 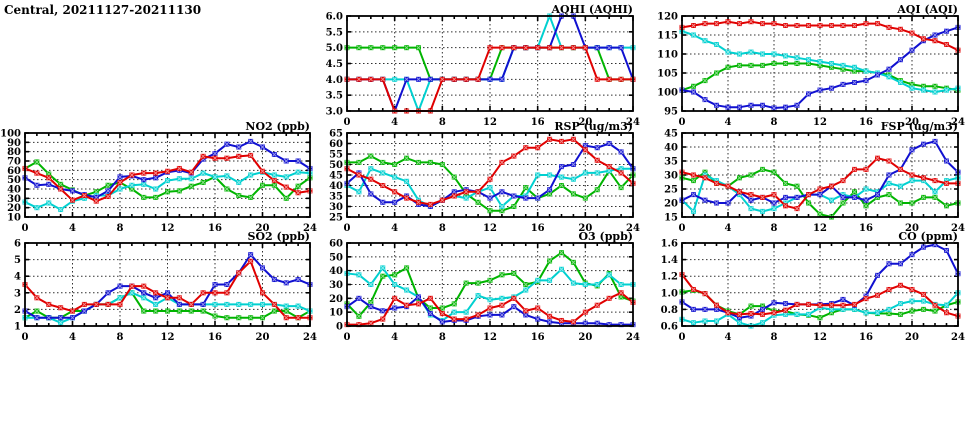 I want to click on chart-o3: 0 10 20 30 40 50 60 0 4 8 12 16 20 24 O3 (ppb), so click(x=484, y=287).